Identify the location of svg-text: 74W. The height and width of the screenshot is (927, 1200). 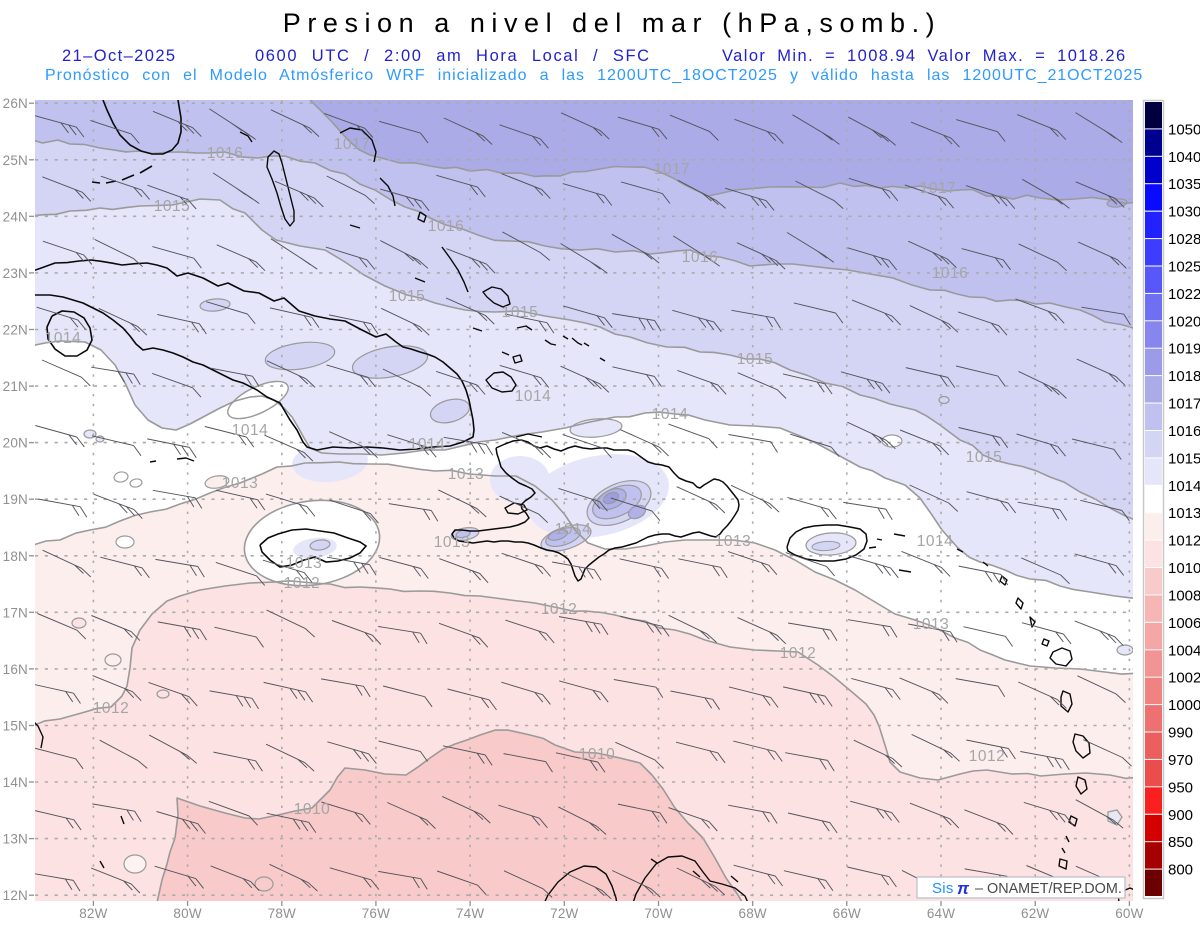
(470, 913).